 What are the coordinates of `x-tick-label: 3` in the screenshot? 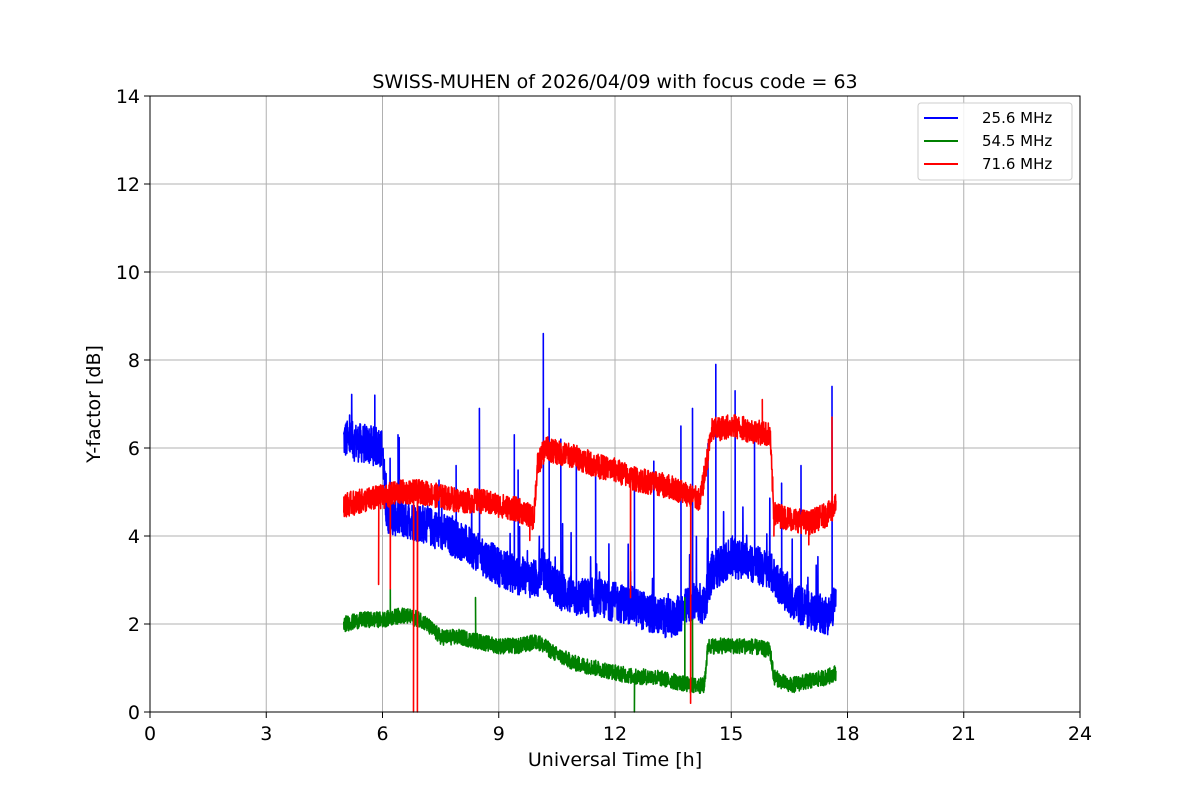 It's located at (266, 734).